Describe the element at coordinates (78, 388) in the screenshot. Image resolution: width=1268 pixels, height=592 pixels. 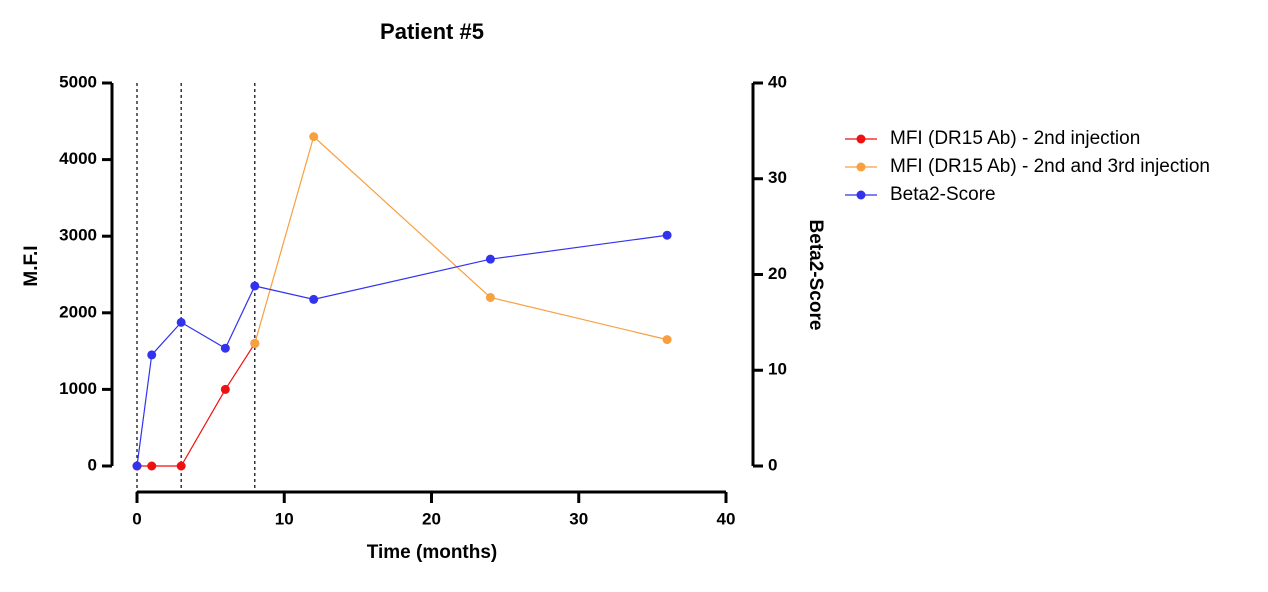
I see `y-tick-label: 1000` at that location.